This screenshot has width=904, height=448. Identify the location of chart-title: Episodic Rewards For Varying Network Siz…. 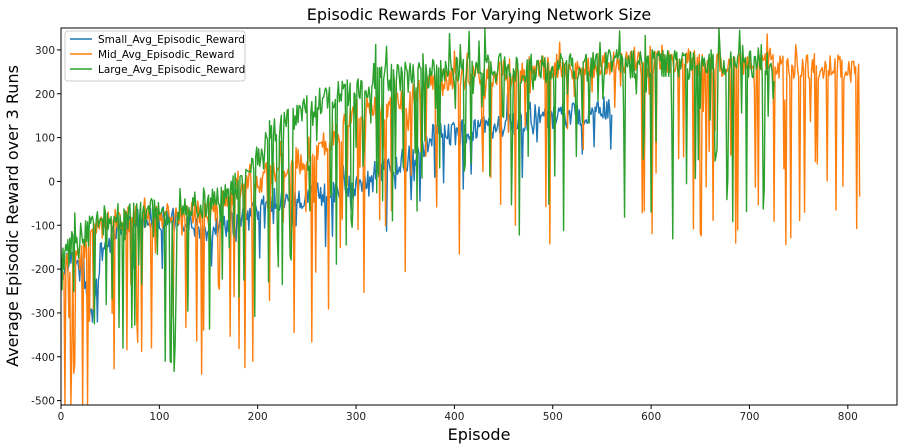
(479, 14).